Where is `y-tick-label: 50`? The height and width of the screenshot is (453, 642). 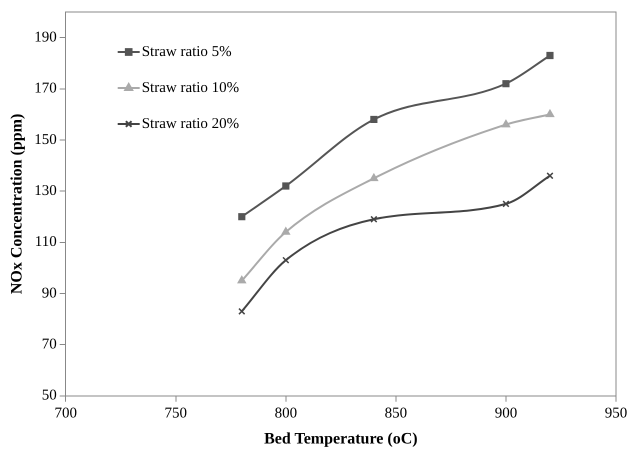 y-tick-label: 50 is located at coordinates (49, 396).